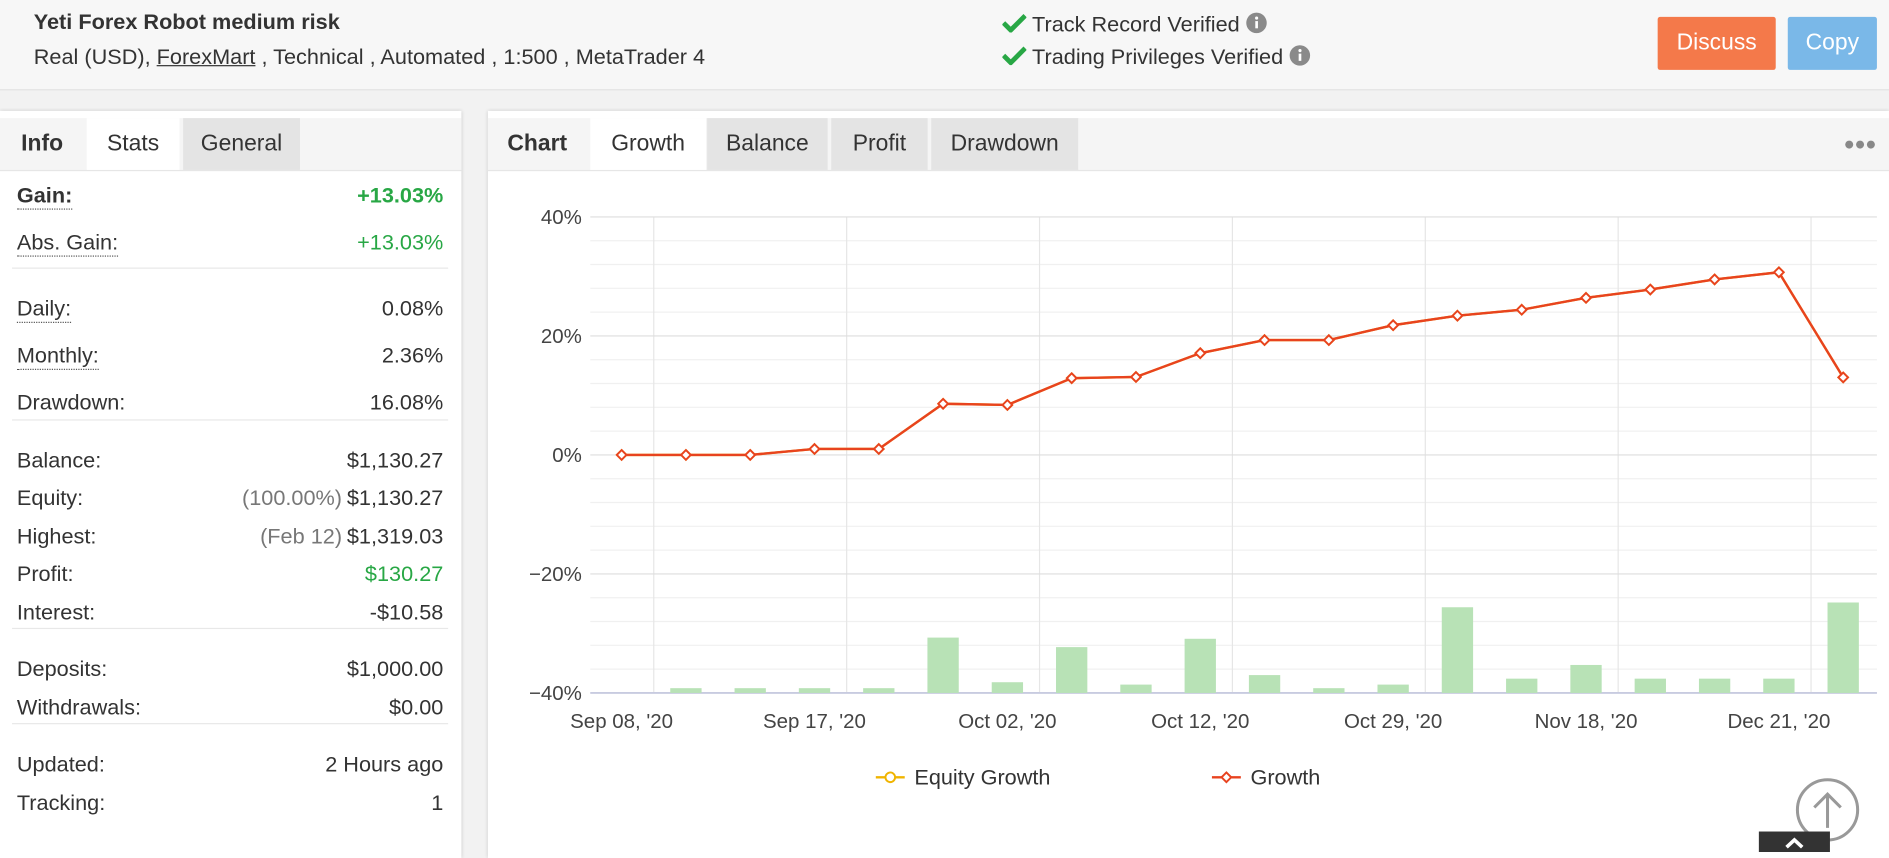  Describe the element at coordinates (230, 405) in the screenshot. I see `stat-row: Drawdown: 16.08%` at that location.